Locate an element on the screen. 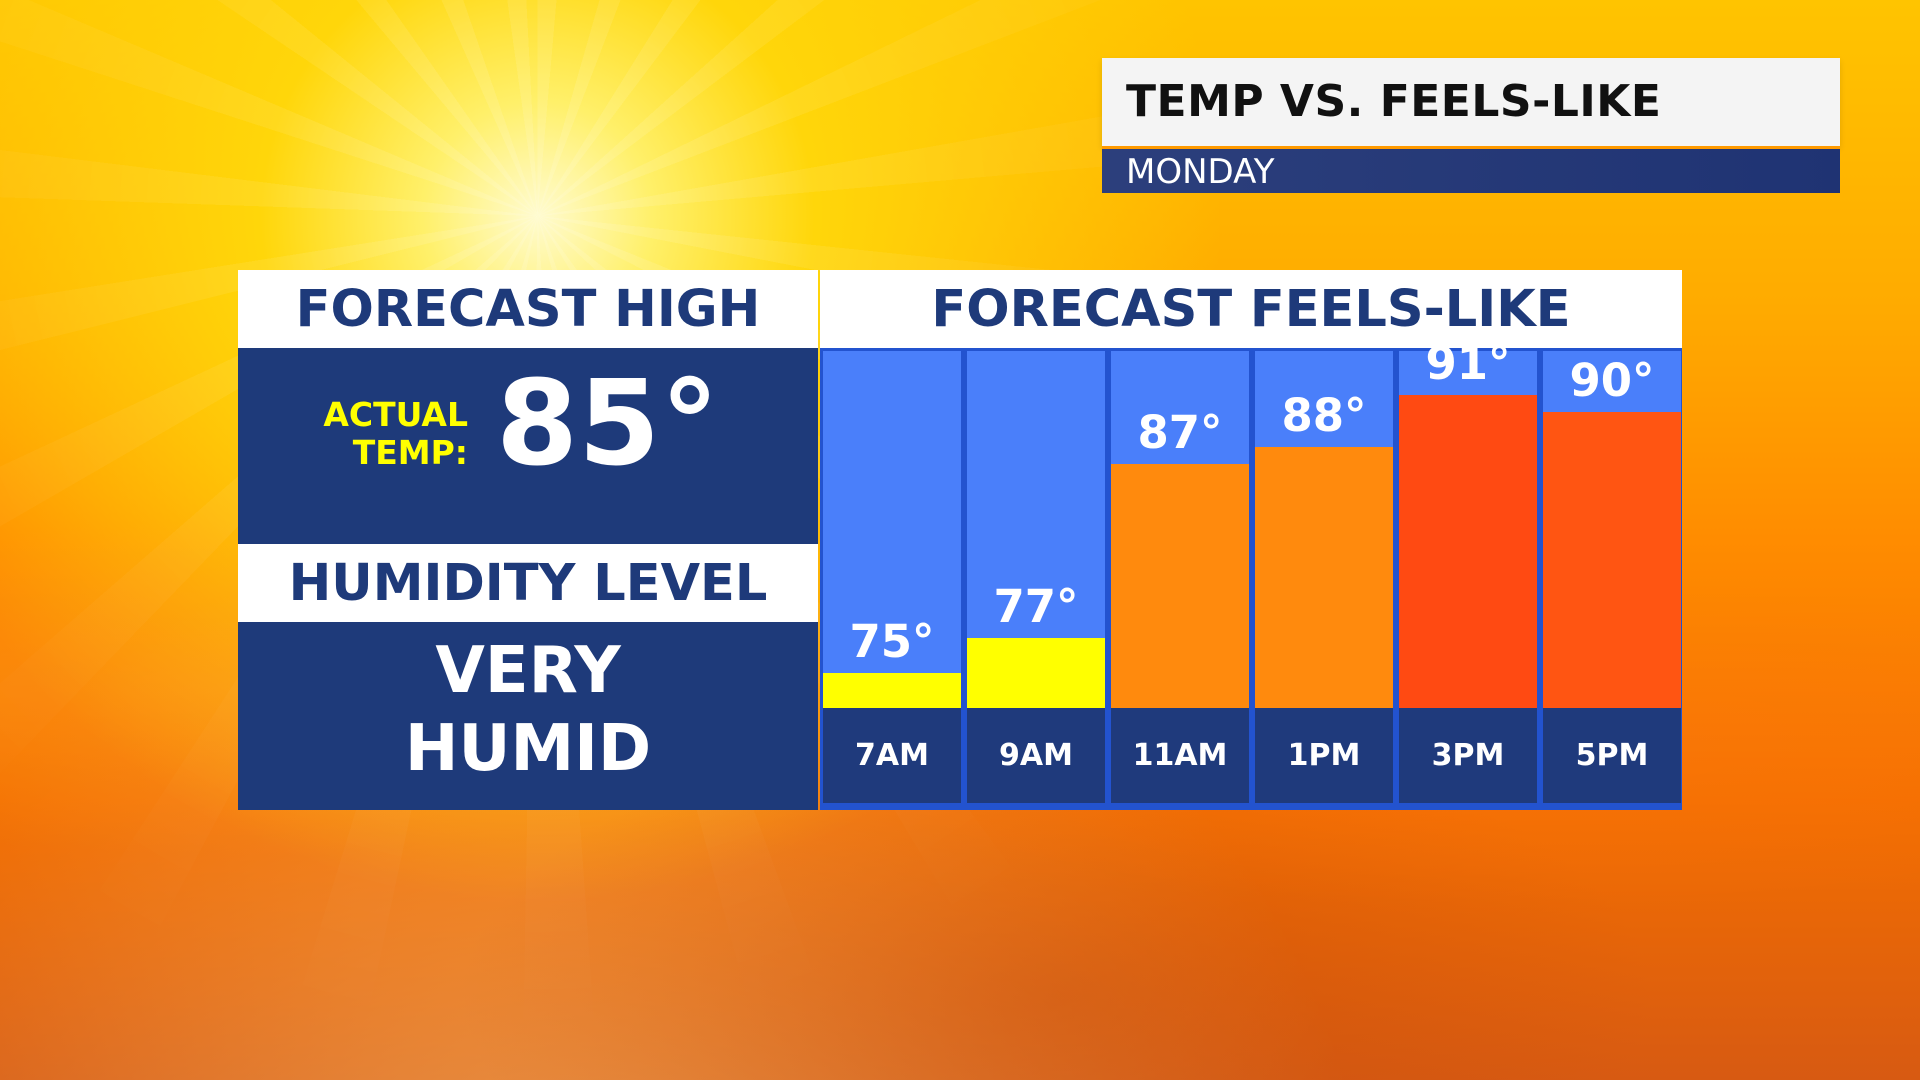 Image resolution: width=1920 pixels, height=1080 pixels. bar-column-7am: 75° 7AM is located at coordinates (892, 575).